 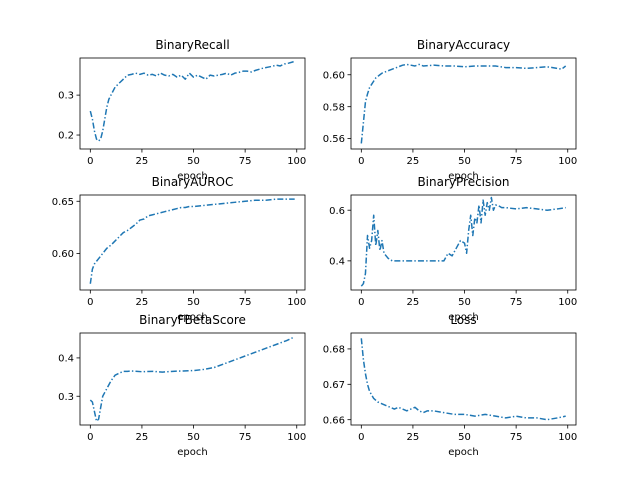 I want to click on subplot-2: 0 25 50 75 100 0.56 0.58 0.60 epoch, so click(x=450, y=119).